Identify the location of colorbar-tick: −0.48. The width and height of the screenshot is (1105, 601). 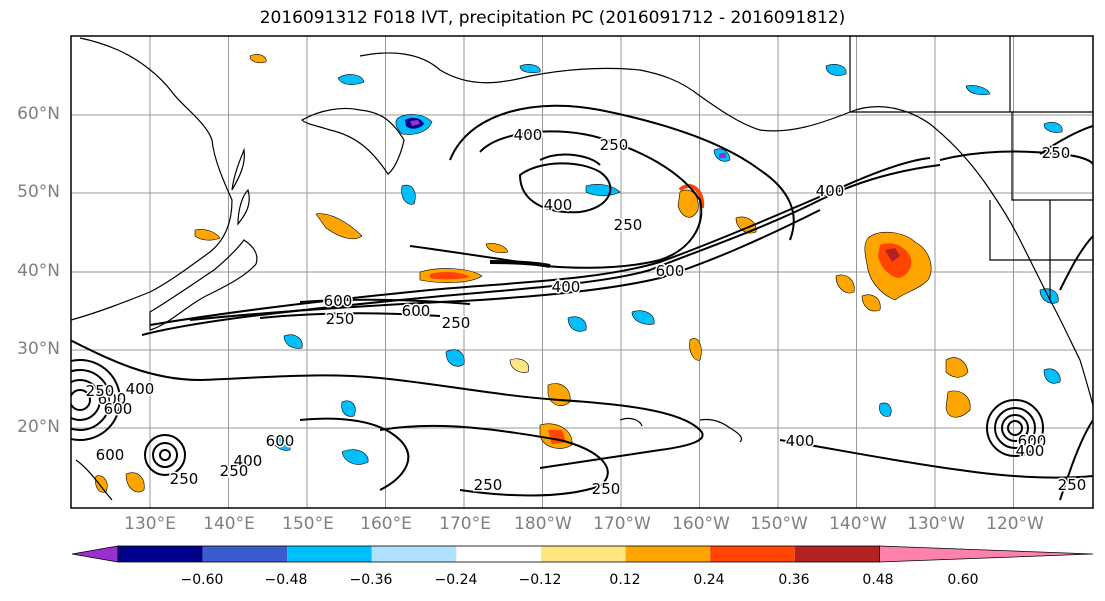
(286, 580).